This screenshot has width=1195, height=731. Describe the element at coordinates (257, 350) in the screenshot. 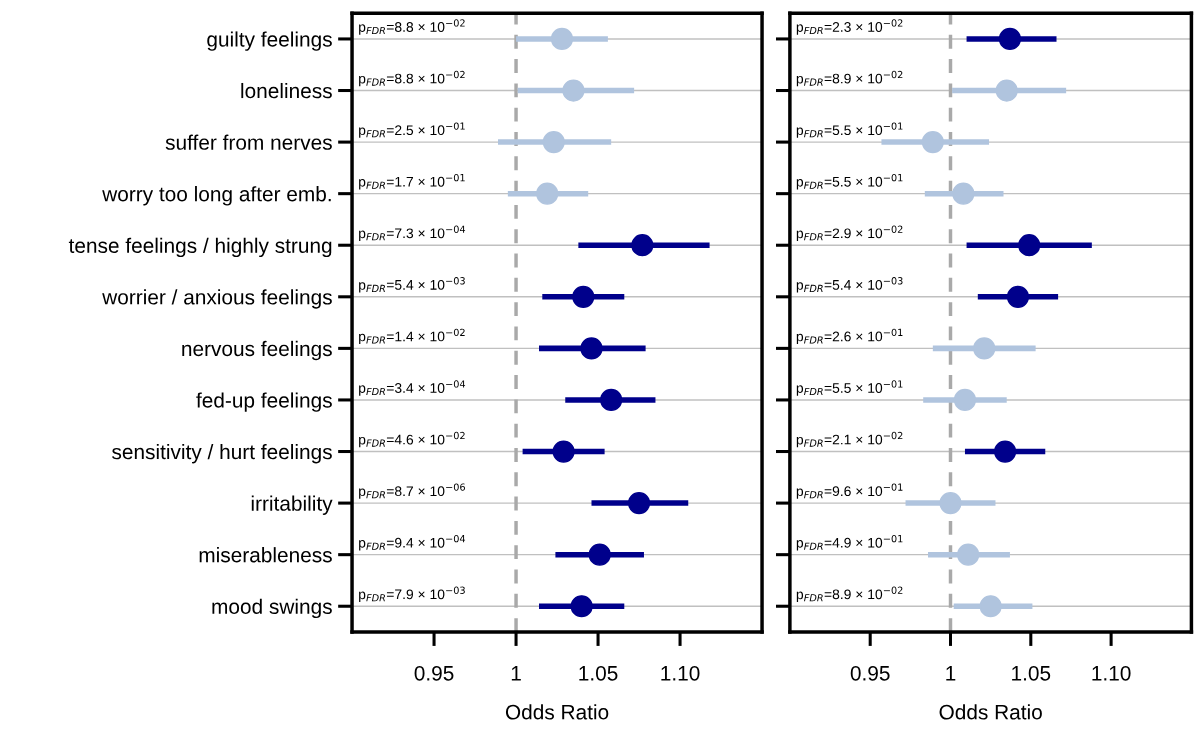

I see `y-tick-label: nervous feelings` at that location.